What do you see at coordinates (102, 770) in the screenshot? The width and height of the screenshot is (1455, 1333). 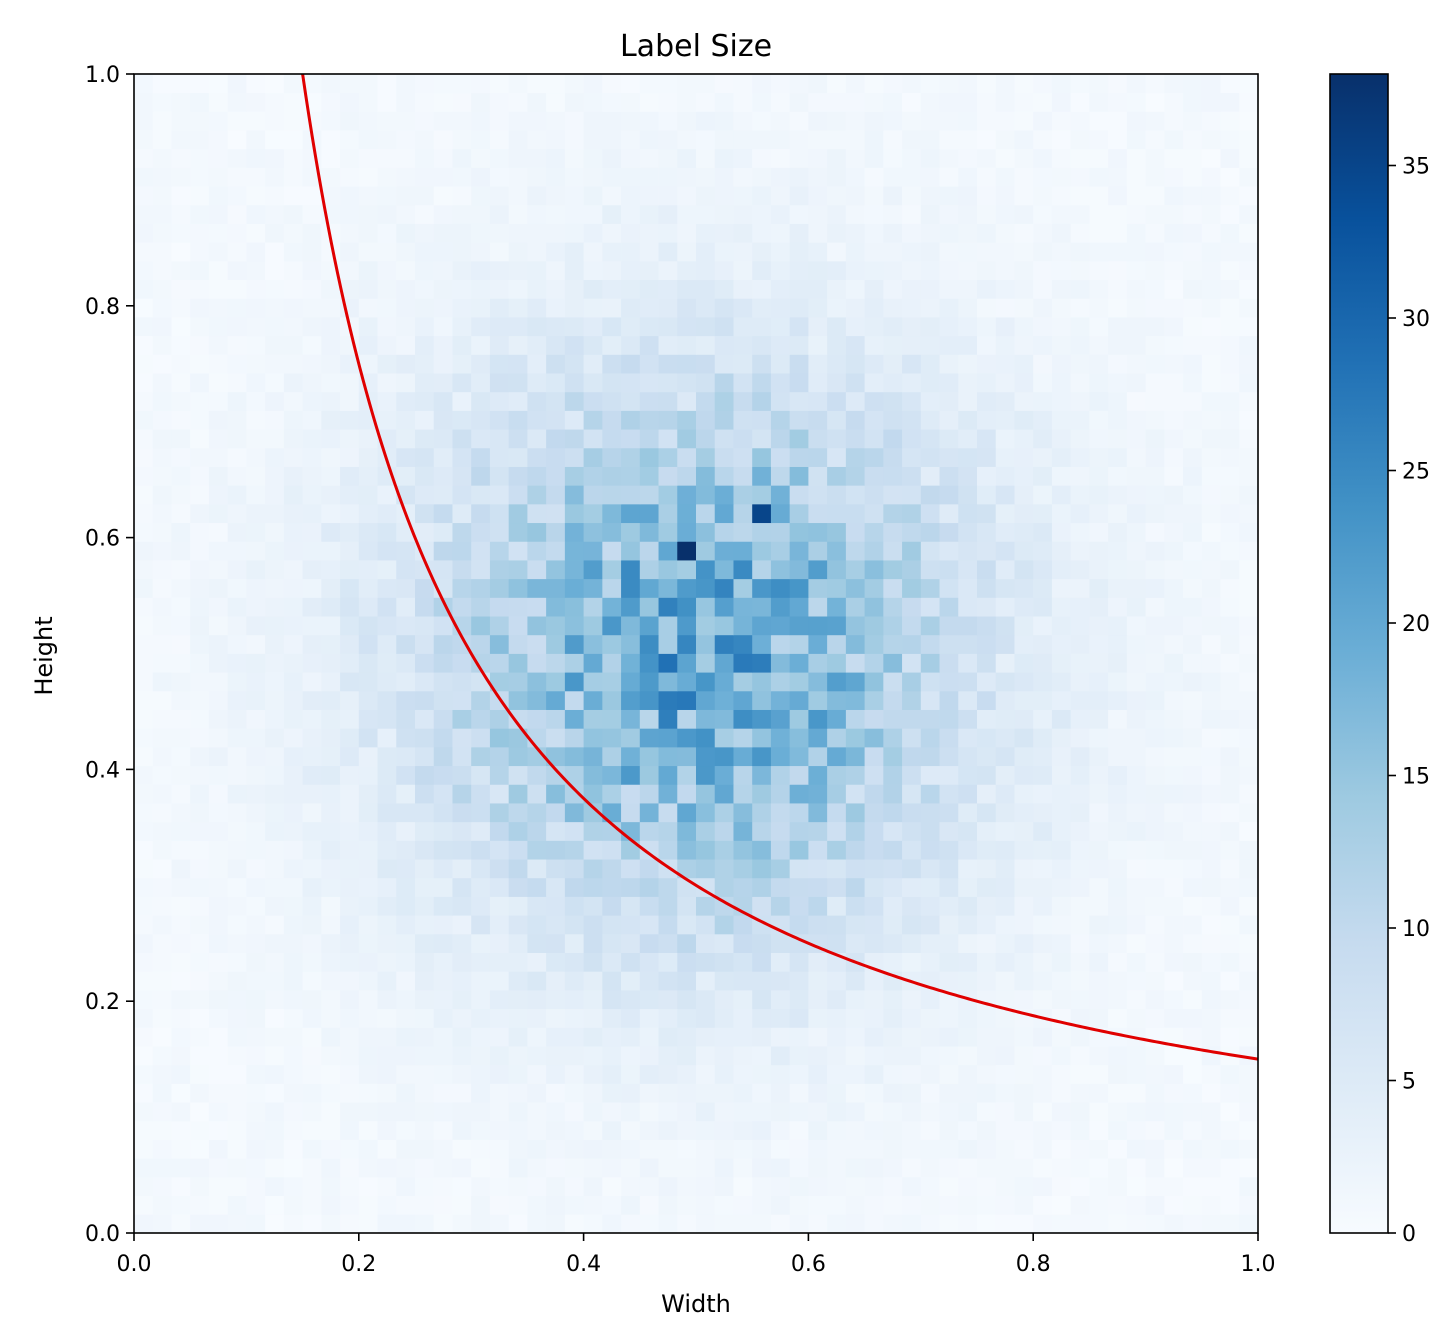 I see `y-tick-label: 0.4` at bounding box center [102, 770].